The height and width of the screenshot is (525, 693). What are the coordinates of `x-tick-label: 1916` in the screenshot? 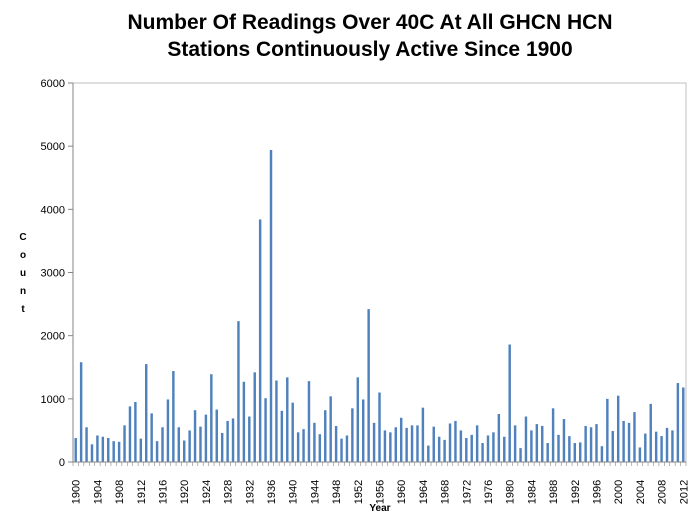 It's located at (164, 492).